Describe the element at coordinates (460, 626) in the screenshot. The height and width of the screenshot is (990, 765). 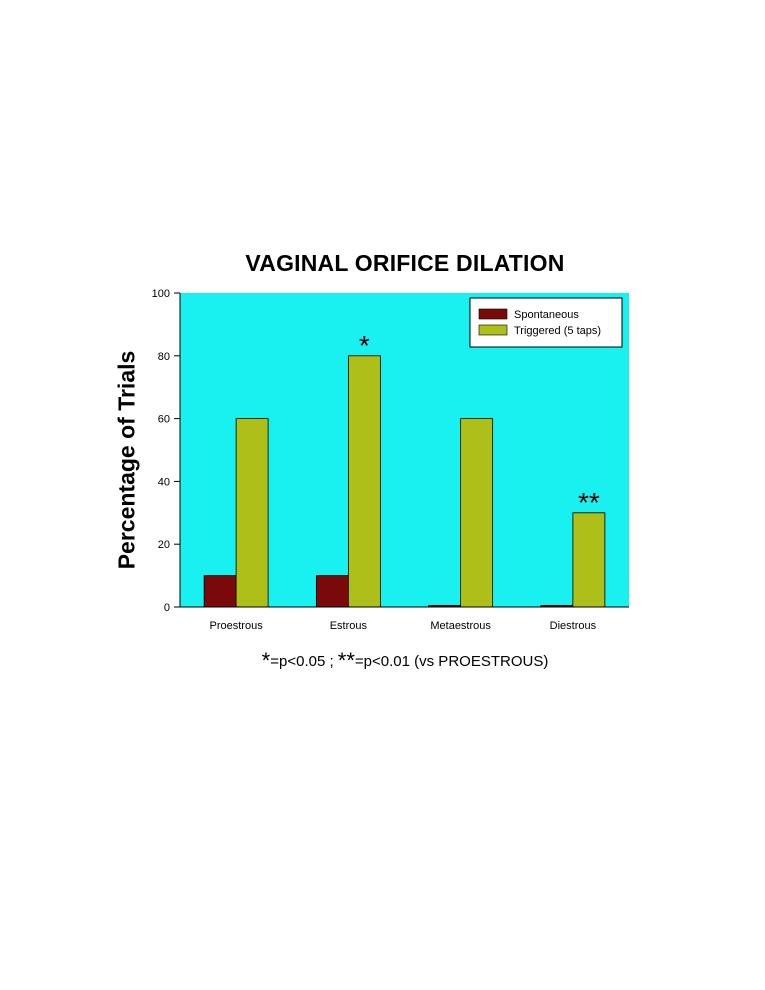
I see `x-tick-label: Metaestrous` at that location.